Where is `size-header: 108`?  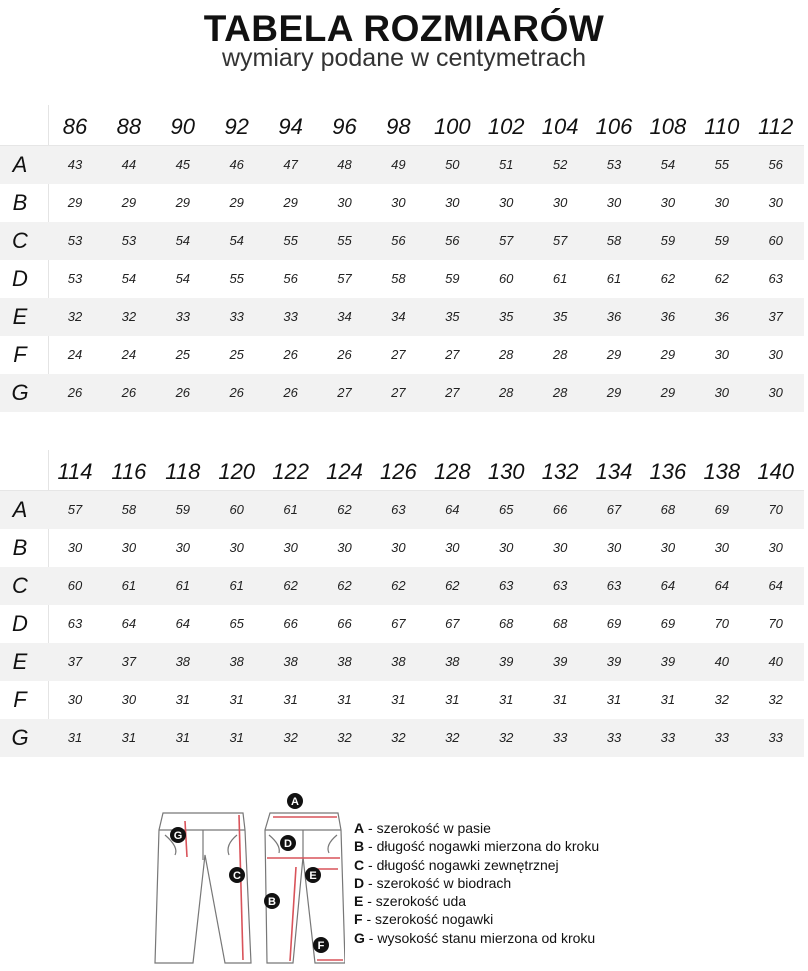 size-header: 108 is located at coordinates (668, 126).